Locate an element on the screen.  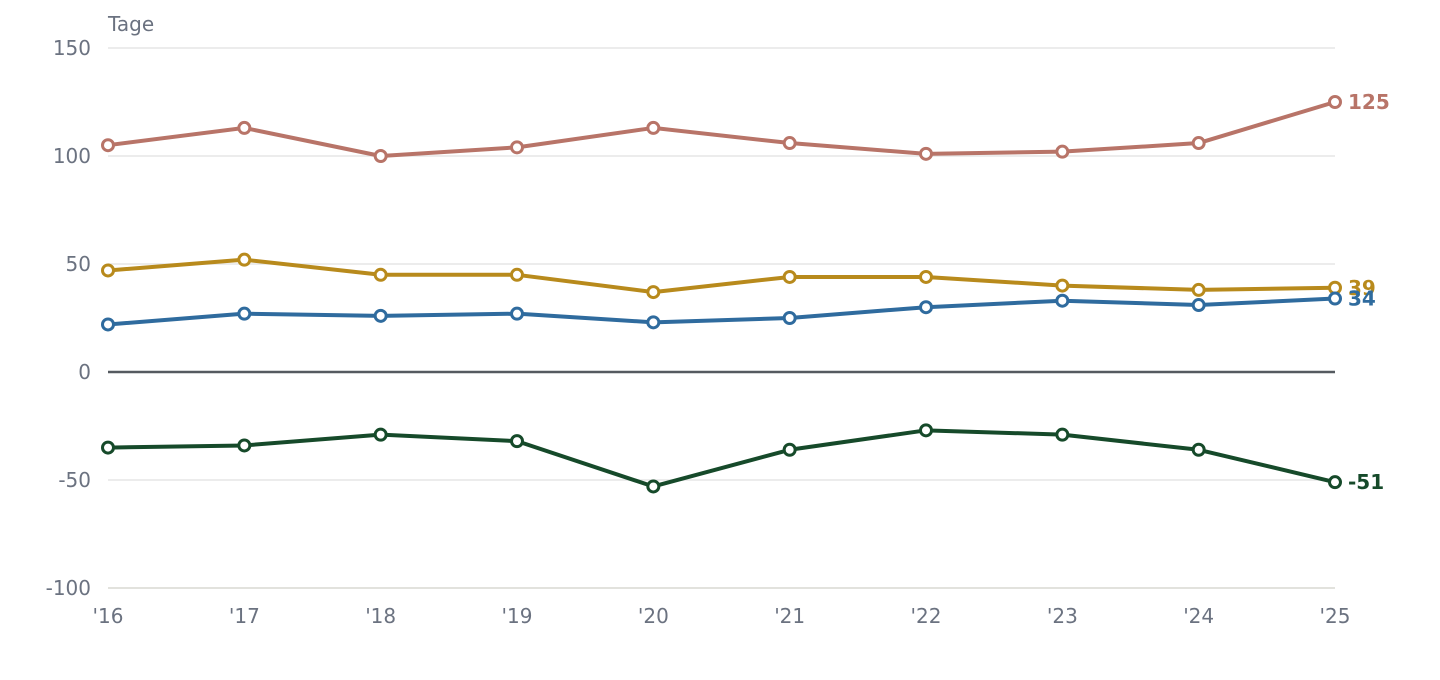
x-tick-label: '19 is located at coordinates (517, 616).